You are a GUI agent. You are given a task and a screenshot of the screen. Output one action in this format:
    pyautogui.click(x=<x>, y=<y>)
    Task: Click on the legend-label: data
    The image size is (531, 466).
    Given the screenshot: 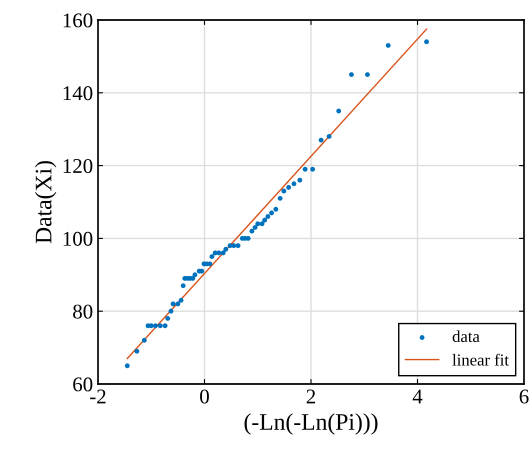 What is the action you would take?
    pyautogui.click(x=466, y=336)
    